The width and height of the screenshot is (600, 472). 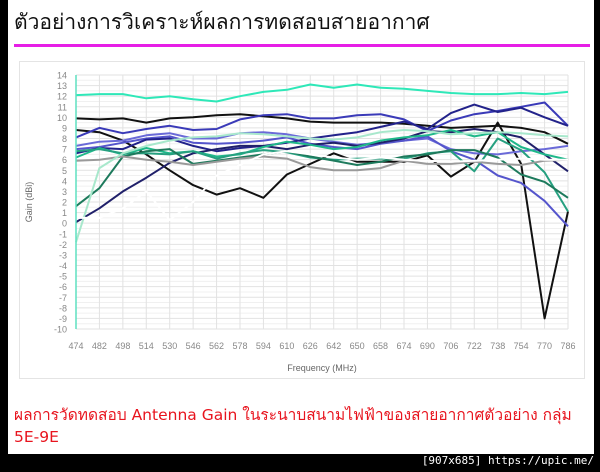 What do you see at coordinates (310, 346) in the screenshot?
I see `svg-text: 626` at bounding box center [310, 346].